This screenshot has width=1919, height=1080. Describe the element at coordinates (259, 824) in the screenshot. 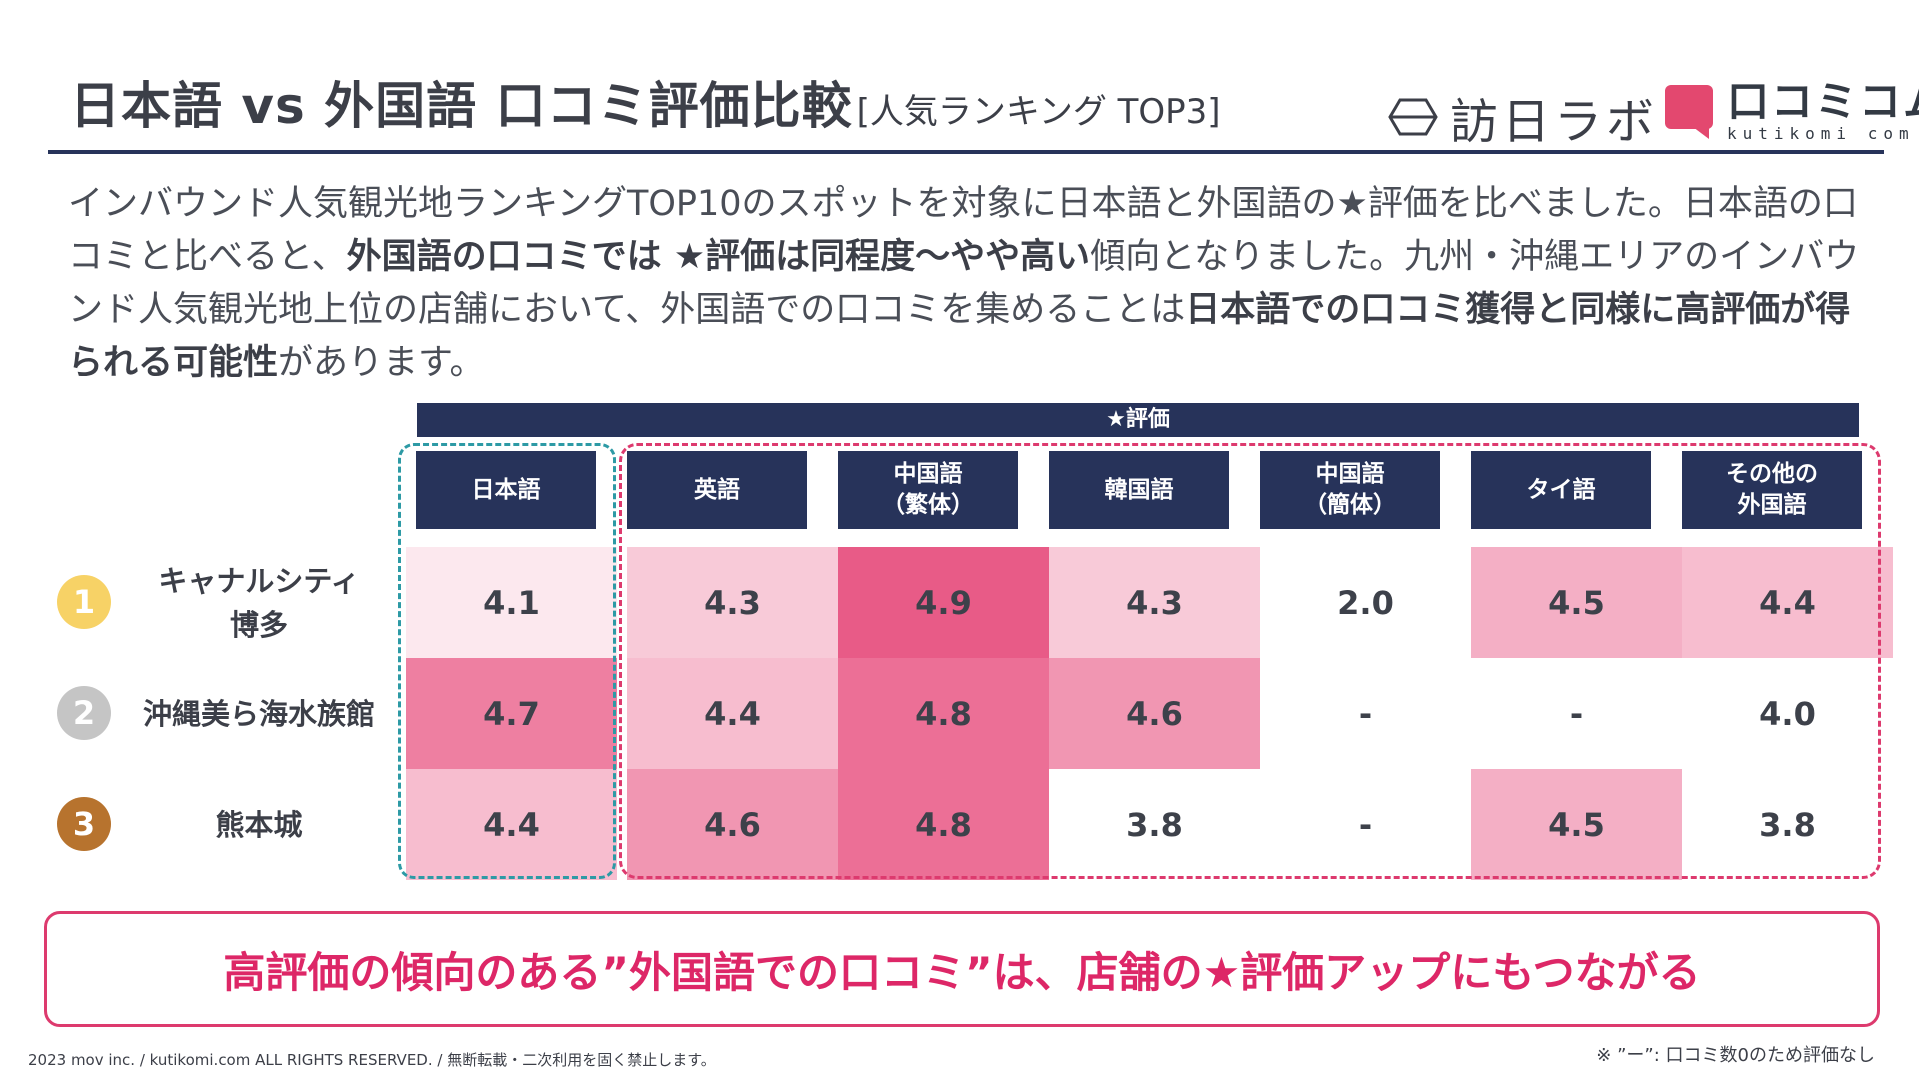

I see `spot-name: 熊本城` at that location.